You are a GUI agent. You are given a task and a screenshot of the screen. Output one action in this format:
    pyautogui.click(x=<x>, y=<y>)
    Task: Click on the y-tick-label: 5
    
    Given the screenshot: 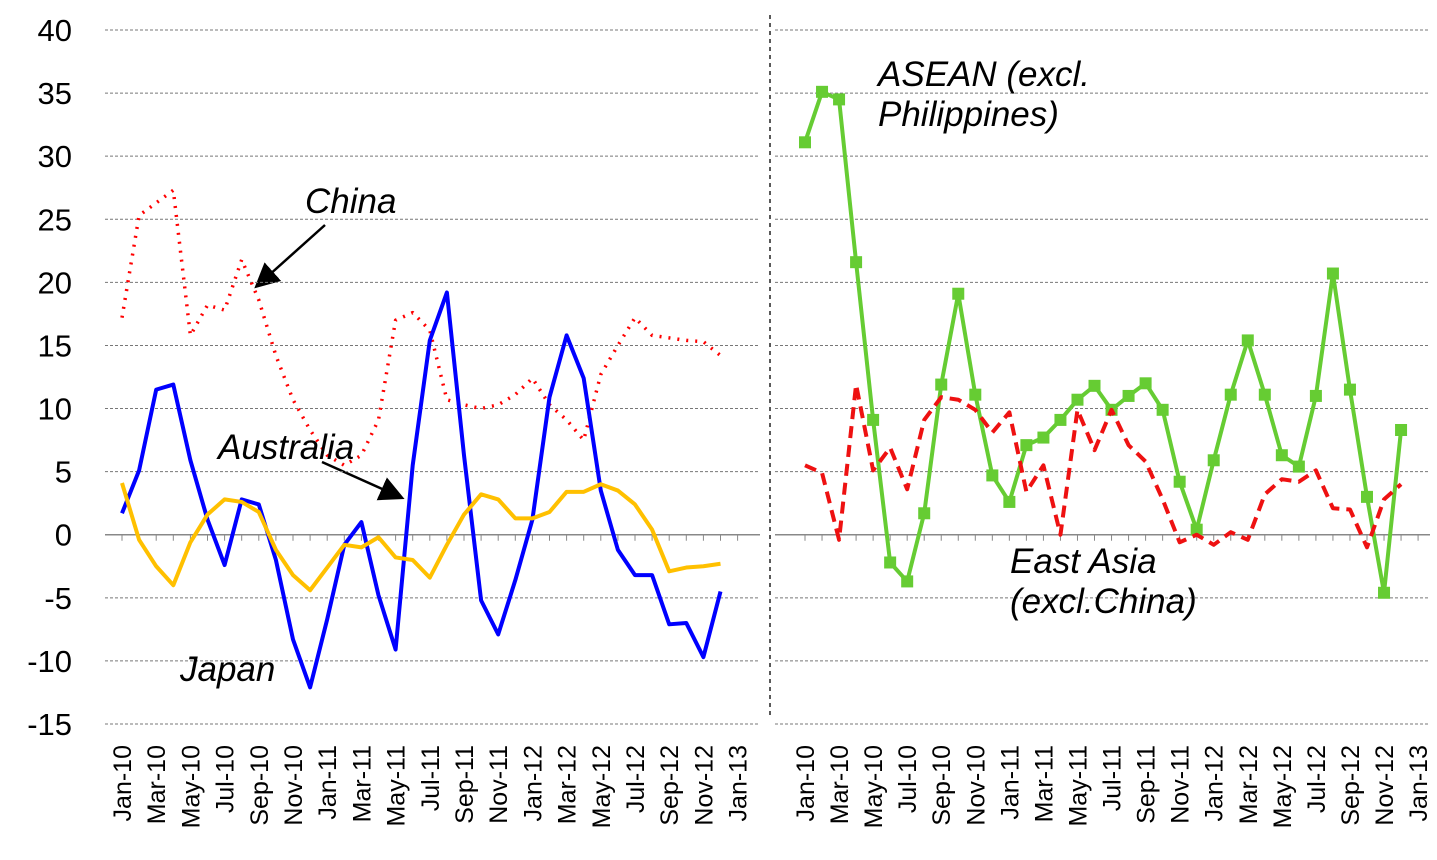 What is the action you would take?
    pyautogui.click(x=63, y=472)
    